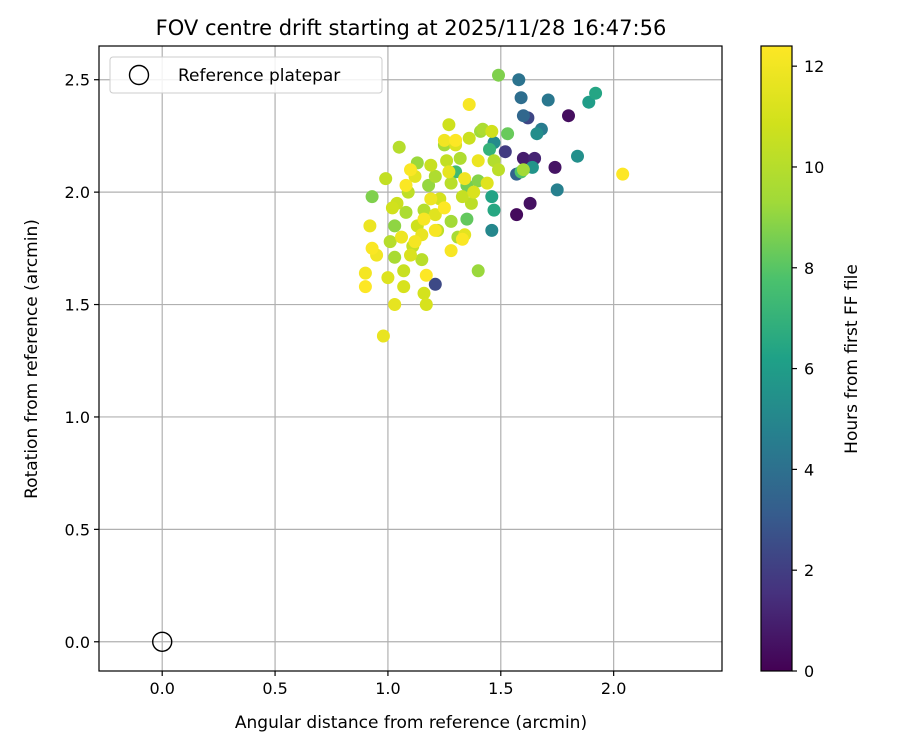 Image resolution: width=900 pixels, height=750 pixels. What do you see at coordinates (139, 75) in the screenshot?
I see `legend-marker` at bounding box center [139, 75].